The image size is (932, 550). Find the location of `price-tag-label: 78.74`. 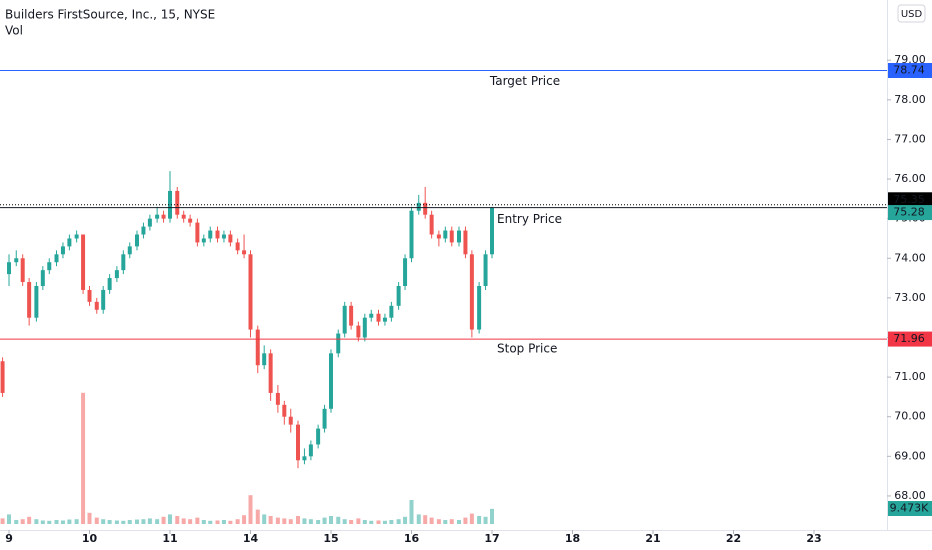

price-tag-label: 78.74 is located at coordinates (909, 70).